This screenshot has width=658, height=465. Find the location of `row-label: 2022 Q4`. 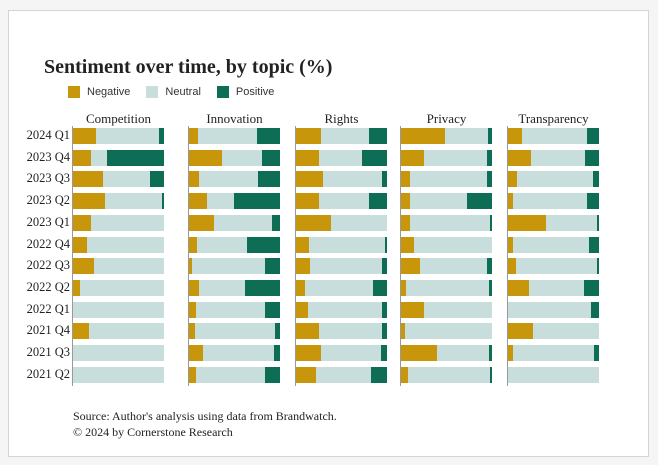

row-label: 2022 Q4 is located at coordinates (48, 243).